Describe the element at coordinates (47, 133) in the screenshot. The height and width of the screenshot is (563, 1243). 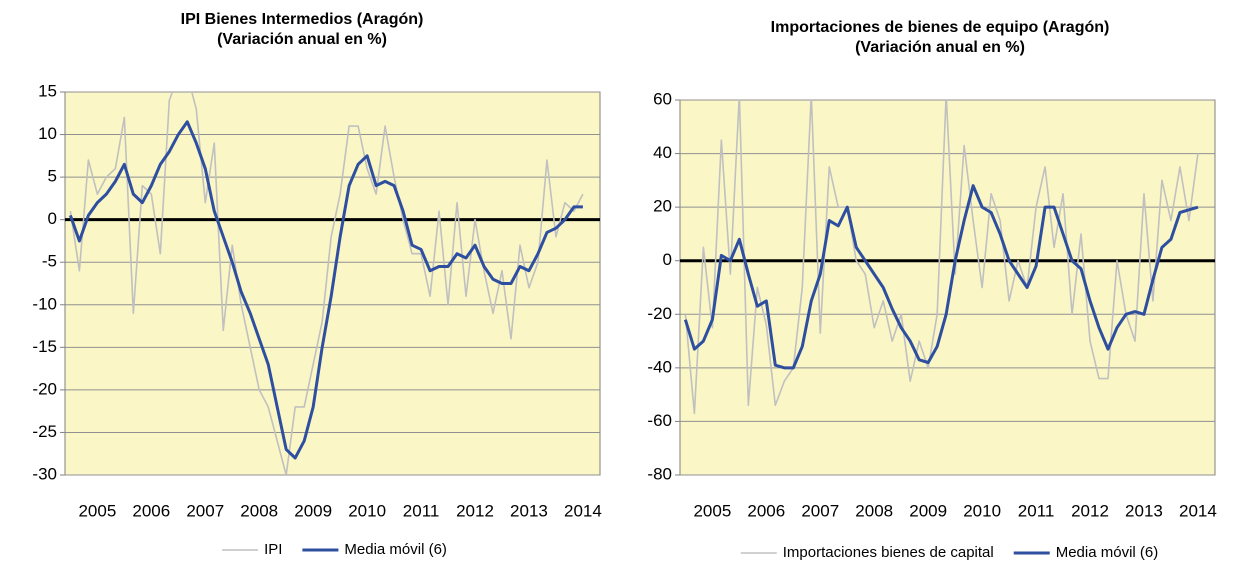
I see `y-tick-label: 10` at that location.